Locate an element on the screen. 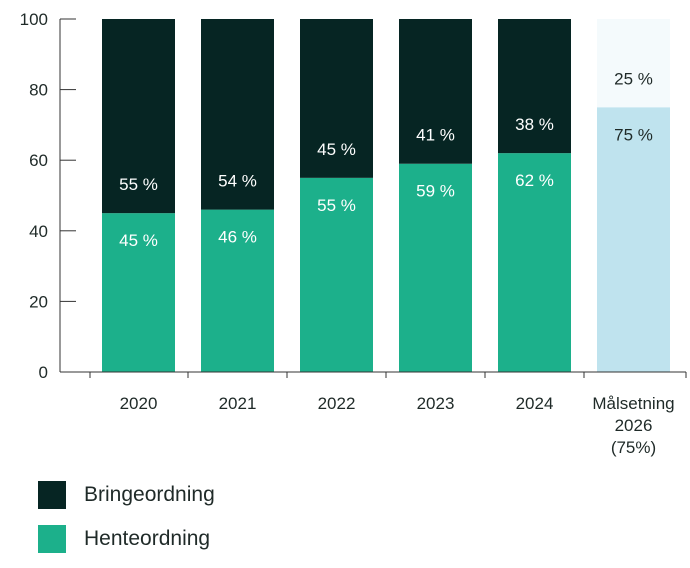  legend: Bringeordning Henteordning is located at coordinates (126, 524).